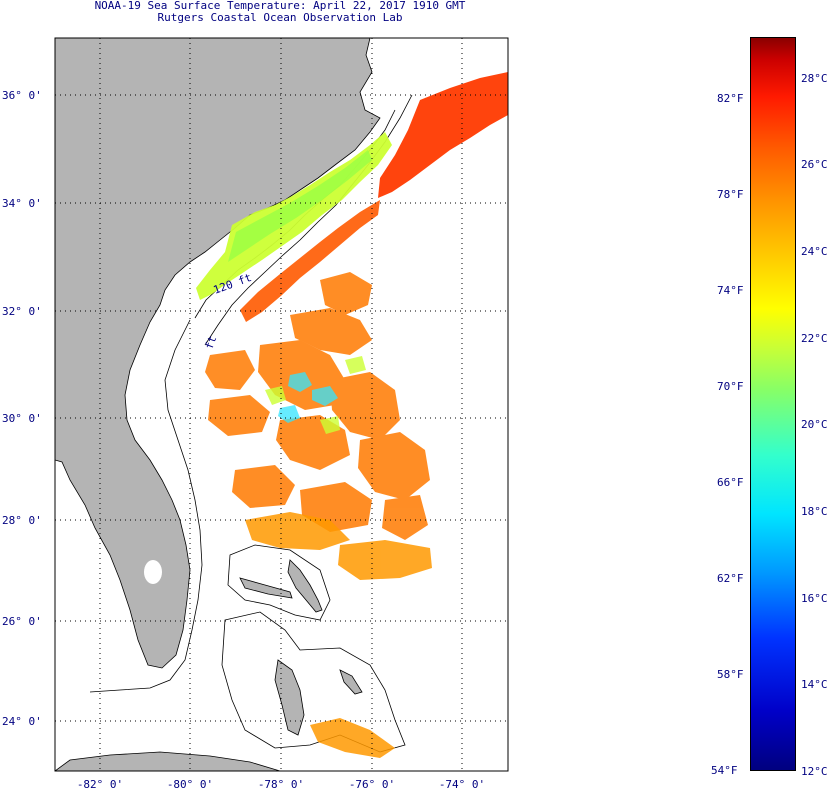  What do you see at coordinates (211, 342) in the screenshot?
I see `contour-label-ft: ft` at bounding box center [211, 342].